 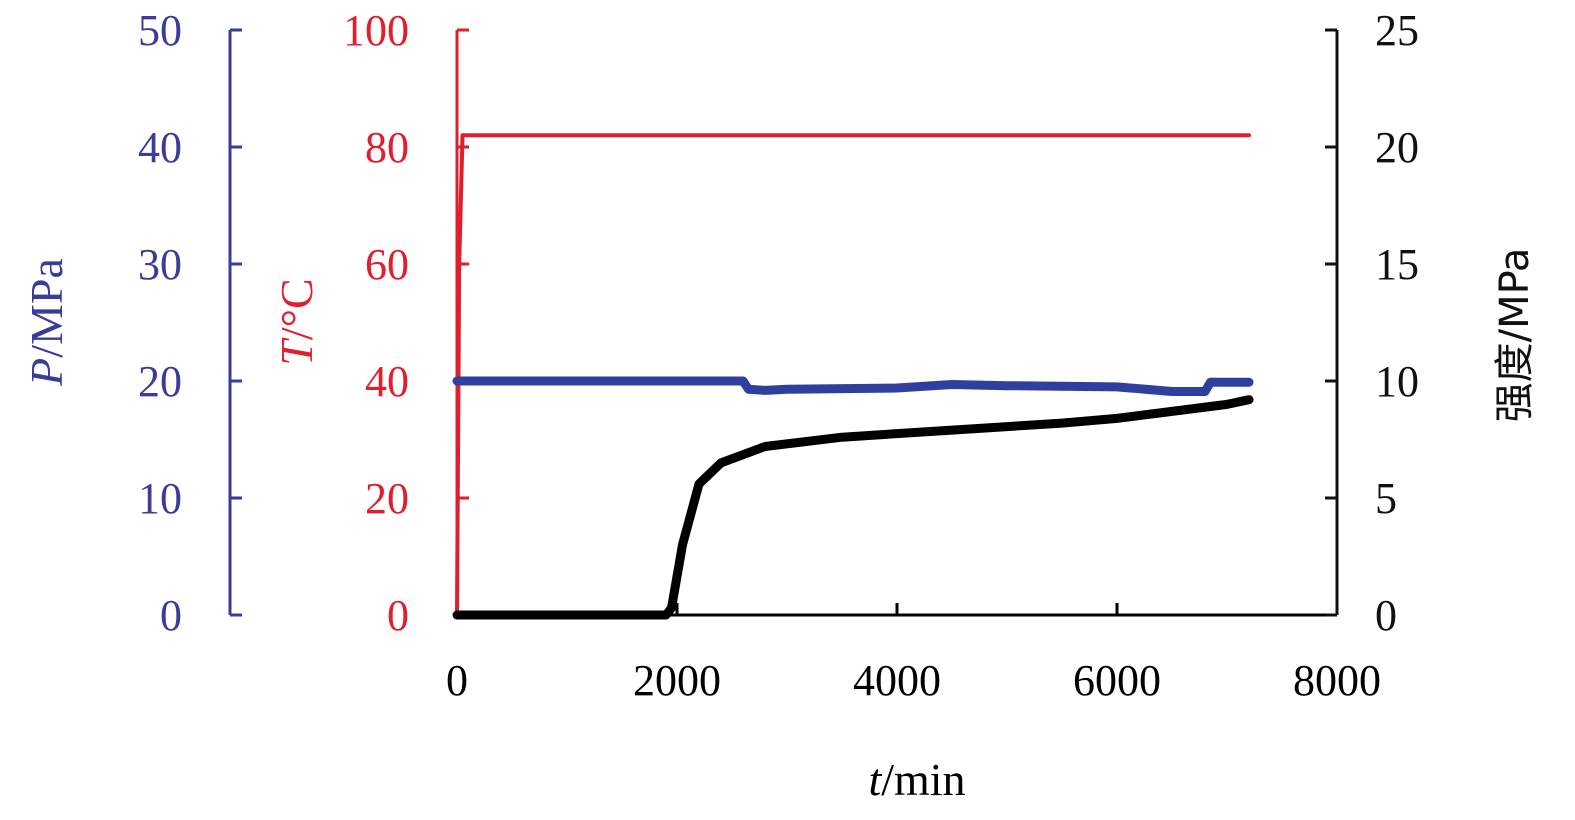 I want to click on strength-tick-label: 0, so click(x=1386, y=615).